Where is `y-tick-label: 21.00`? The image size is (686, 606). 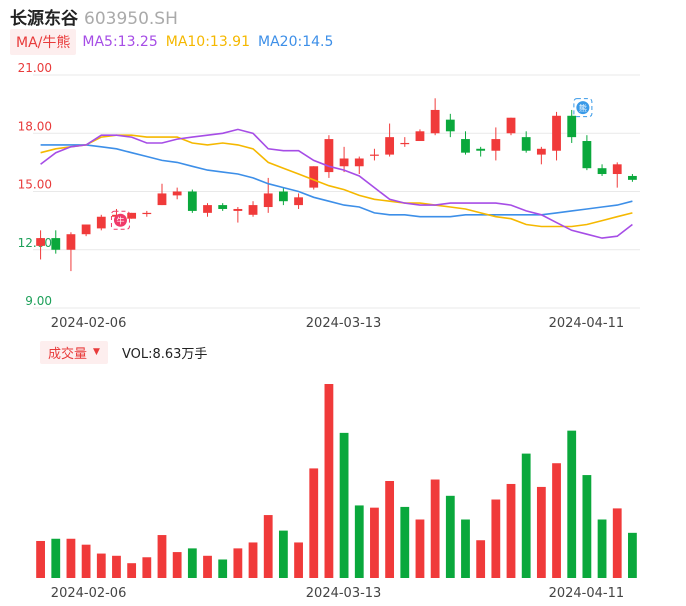
y-tick-label: 21.00 is located at coordinates (35, 68).